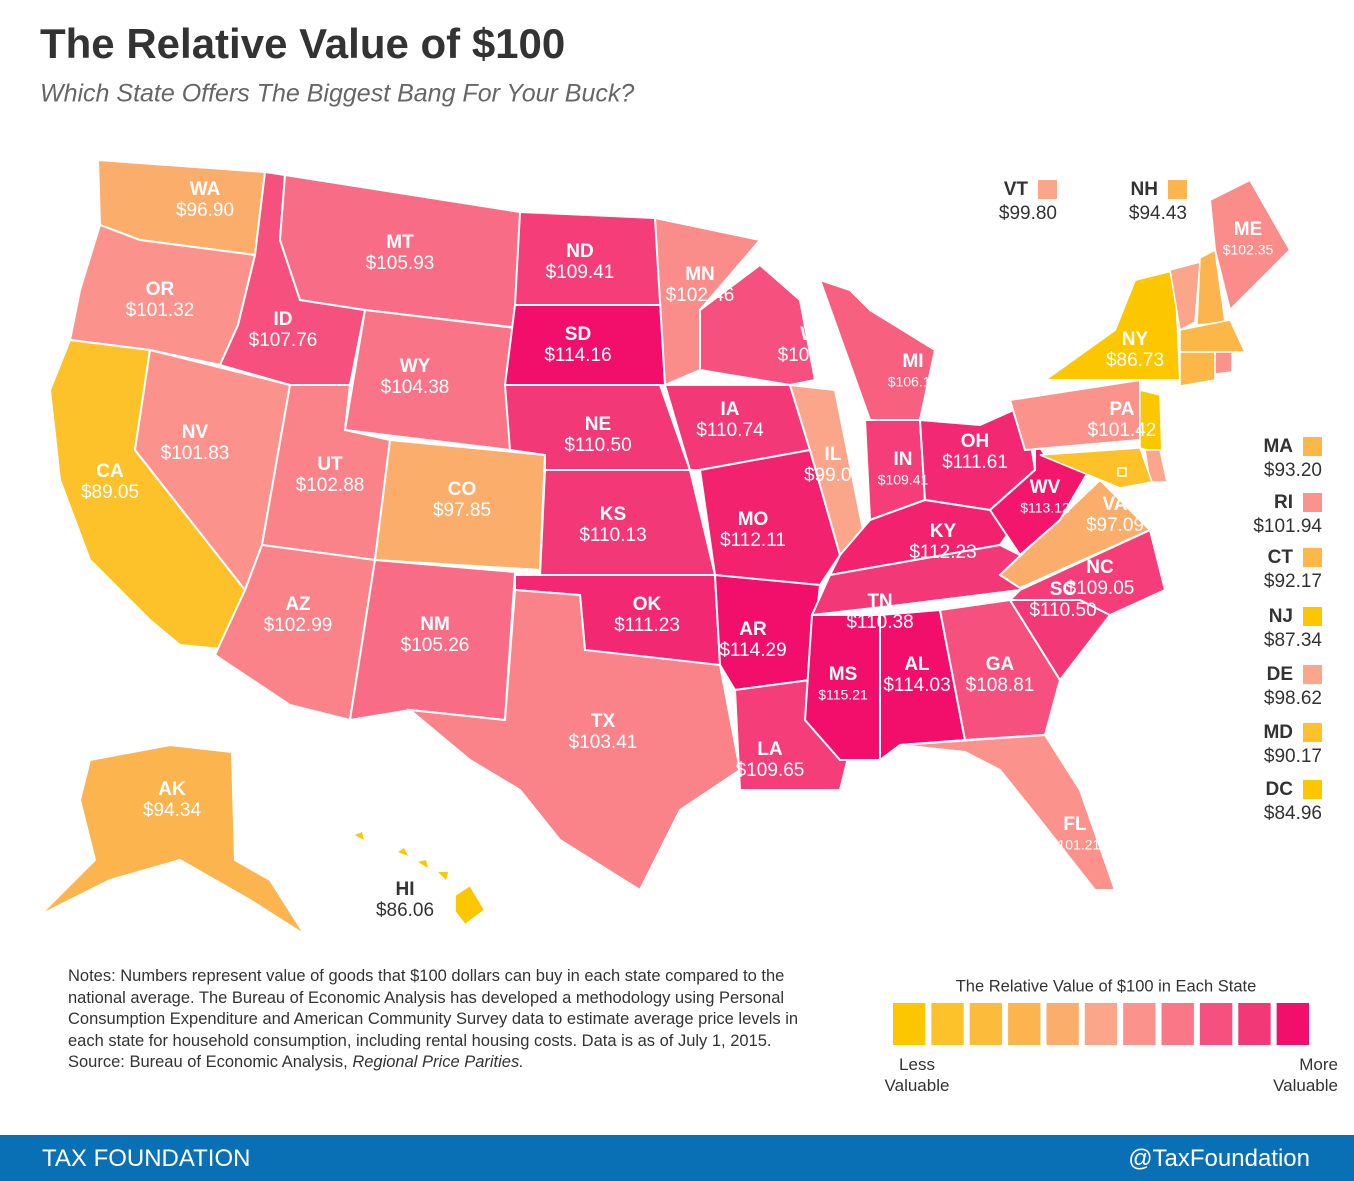 Image resolution: width=1354 pixels, height=1181 pixels. Describe the element at coordinates (330, 485) in the screenshot. I see `state-value: $102.88` at that location.